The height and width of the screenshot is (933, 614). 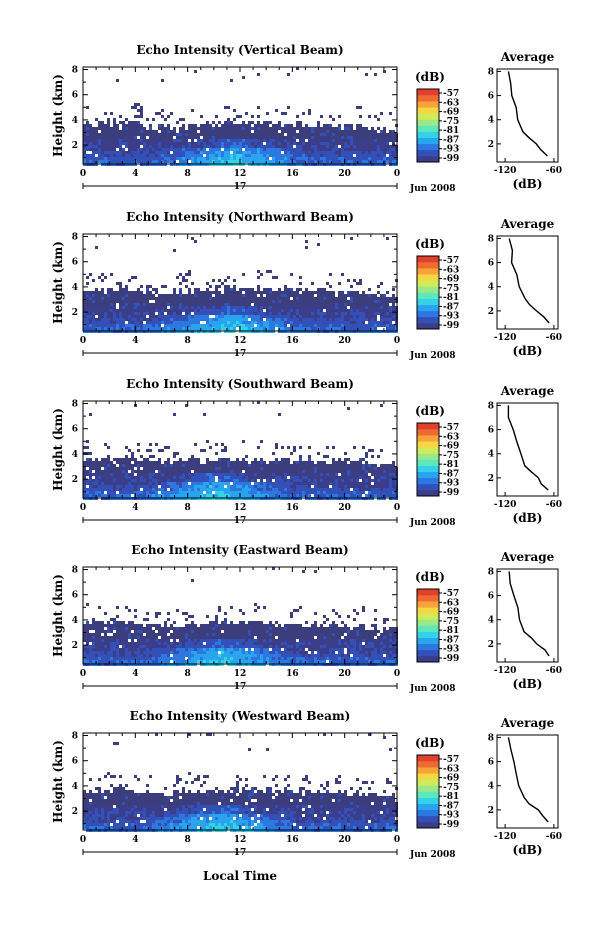 What do you see at coordinates (428, 487) in the screenshot?
I see `colorbar-segment` at bounding box center [428, 487].